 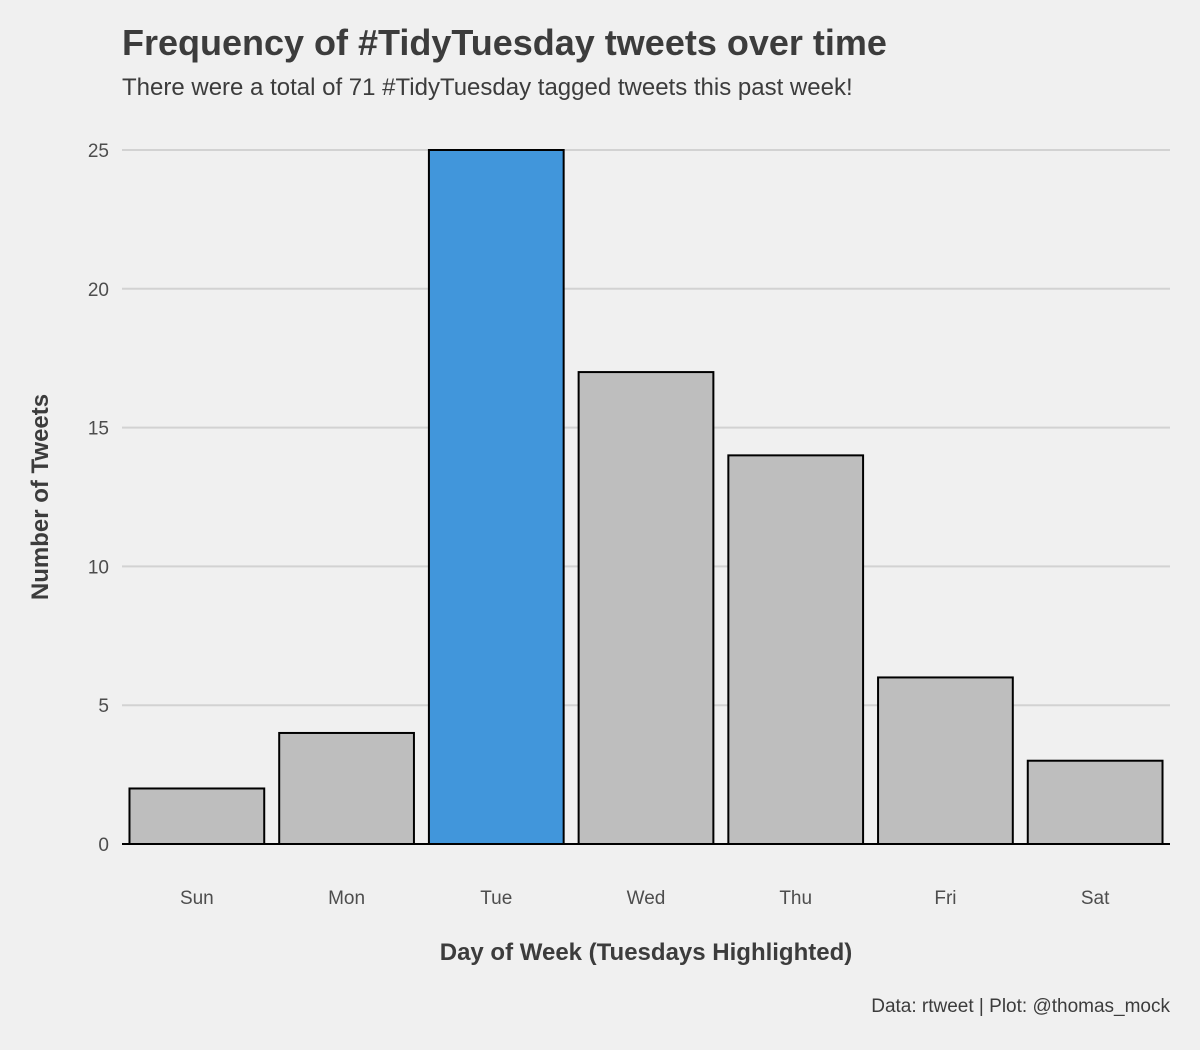 What do you see at coordinates (103, 845) in the screenshot?
I see `y-tick-label: 0` at bounding box center [103, 845].